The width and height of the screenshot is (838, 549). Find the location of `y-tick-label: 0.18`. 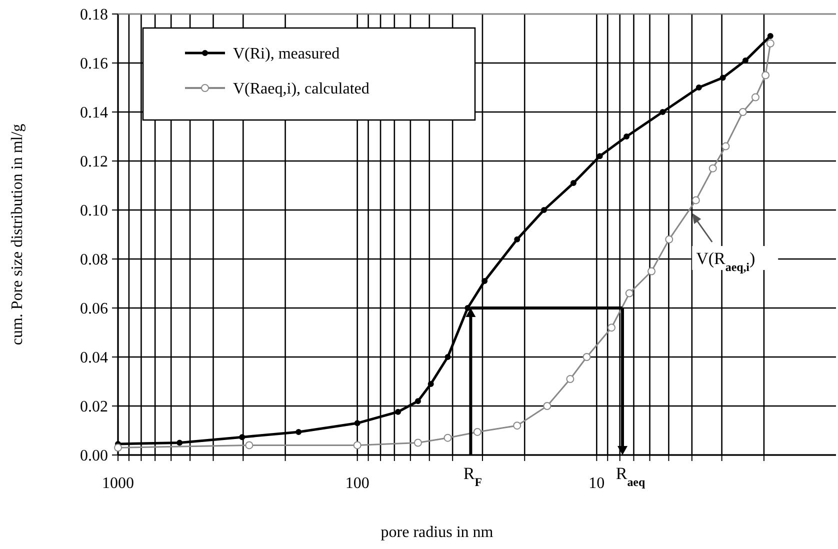

y-tick-label: 0.18 is located at coordinates (94, 15).